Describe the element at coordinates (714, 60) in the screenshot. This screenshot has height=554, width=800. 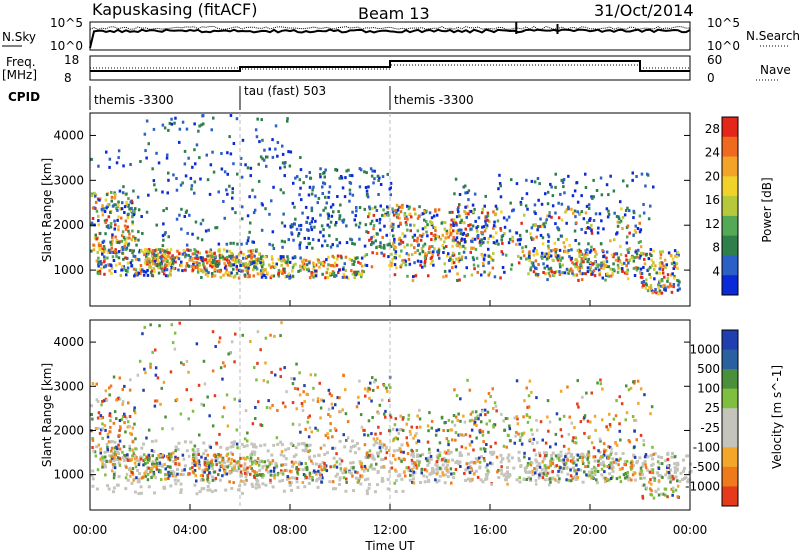
I see `nave-tick-top: 60` at that location.